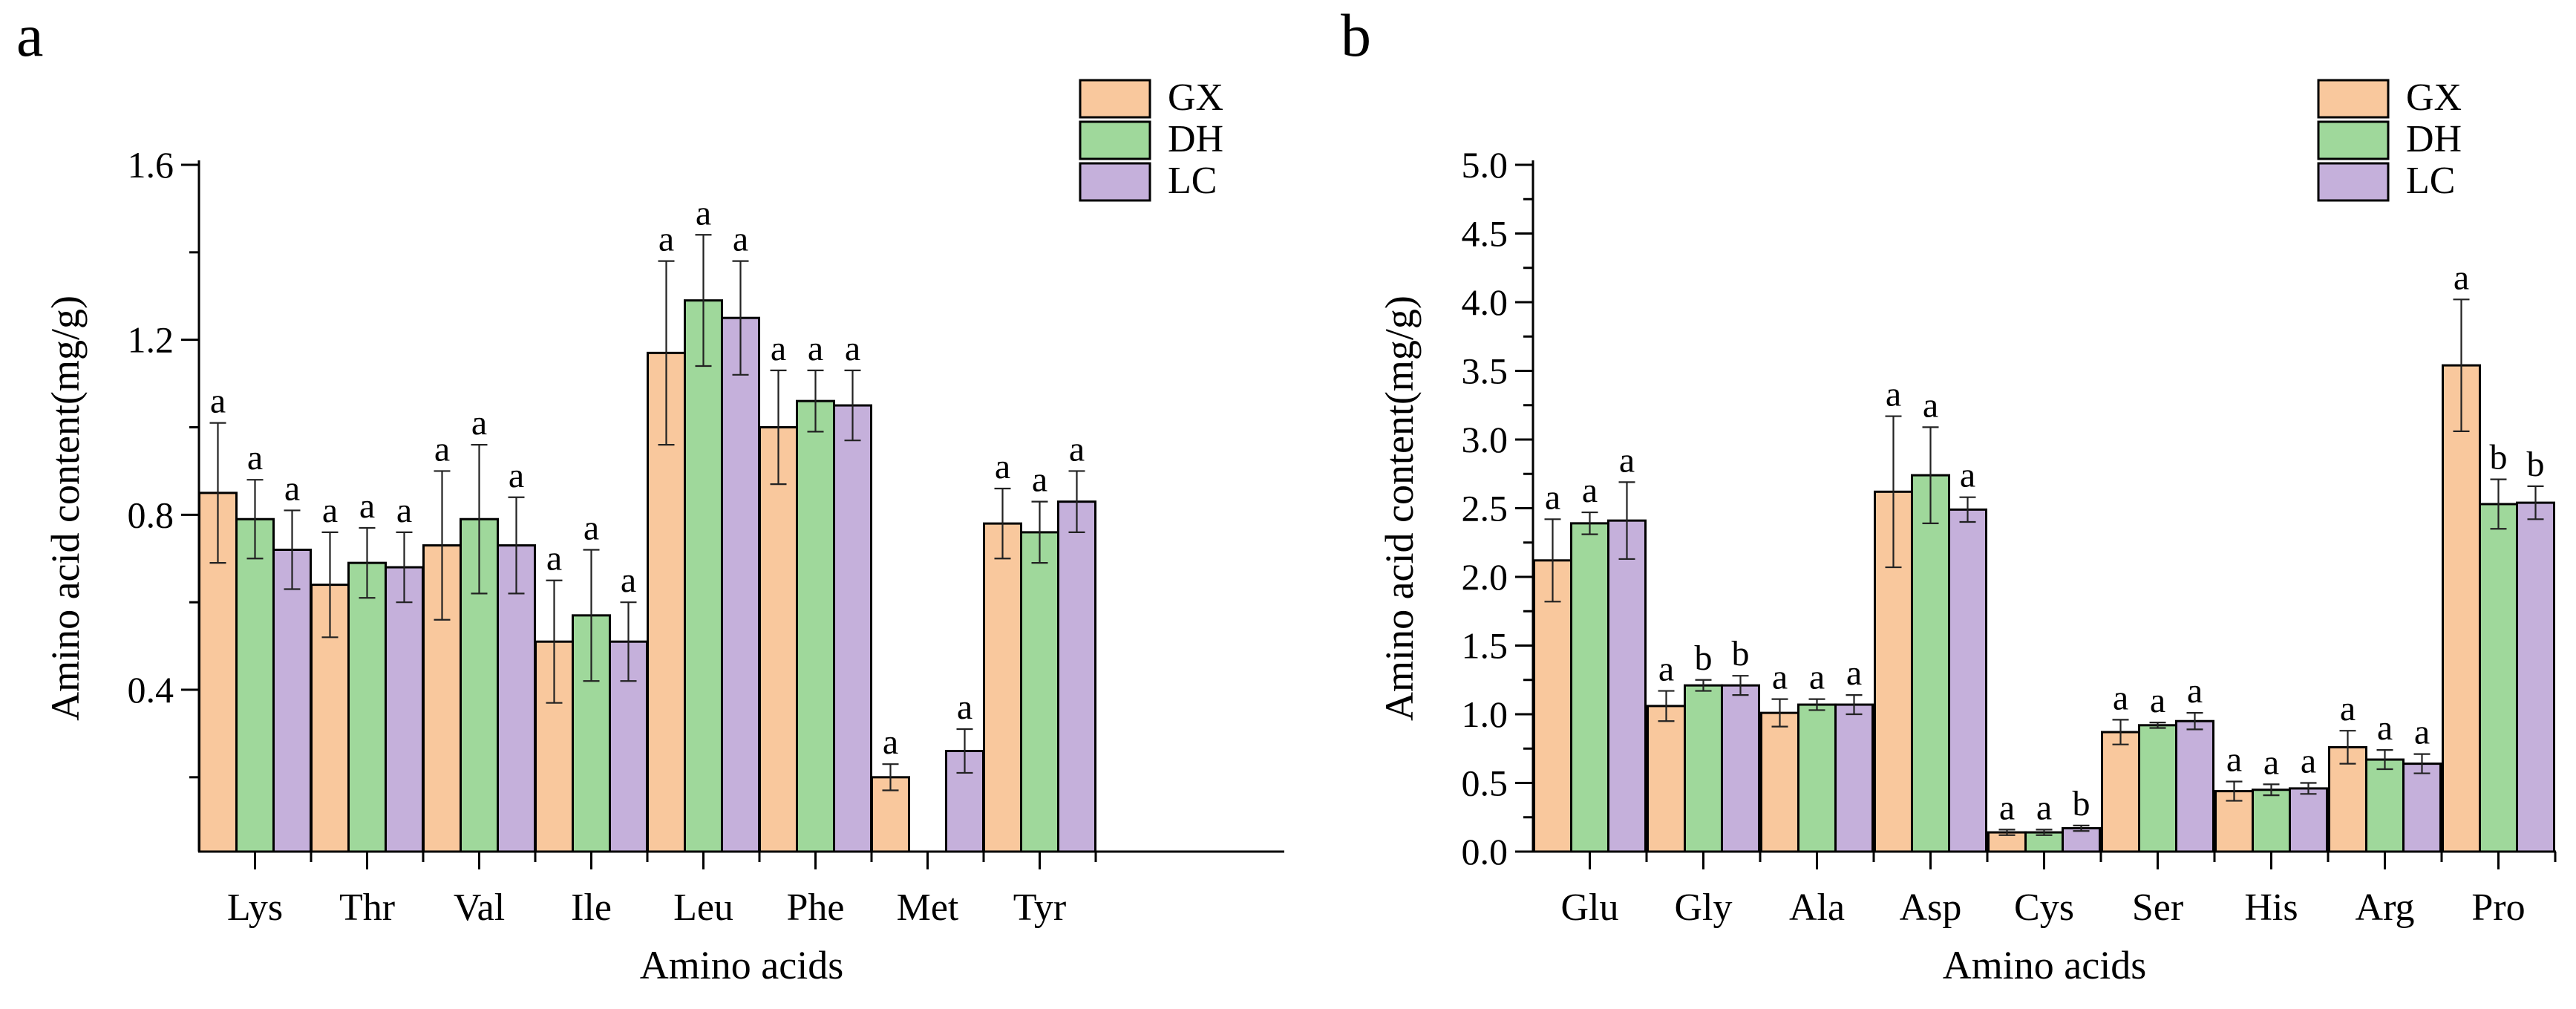 The width and height of the screenshot is (2576, 1009). Describe the element at coordinates (1931, 663) in the screenshot. I see `bar-DH-Asp` at that location.